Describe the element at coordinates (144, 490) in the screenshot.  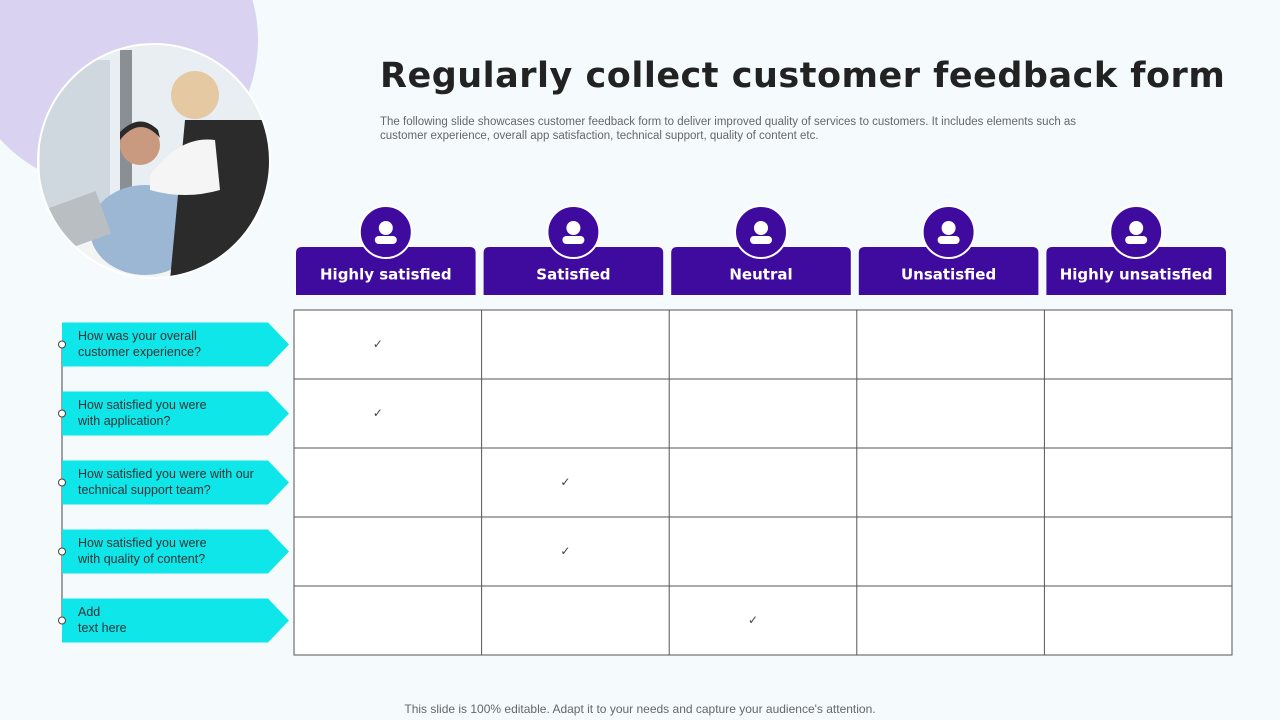
I see `question-text: technical support team?` at that location.